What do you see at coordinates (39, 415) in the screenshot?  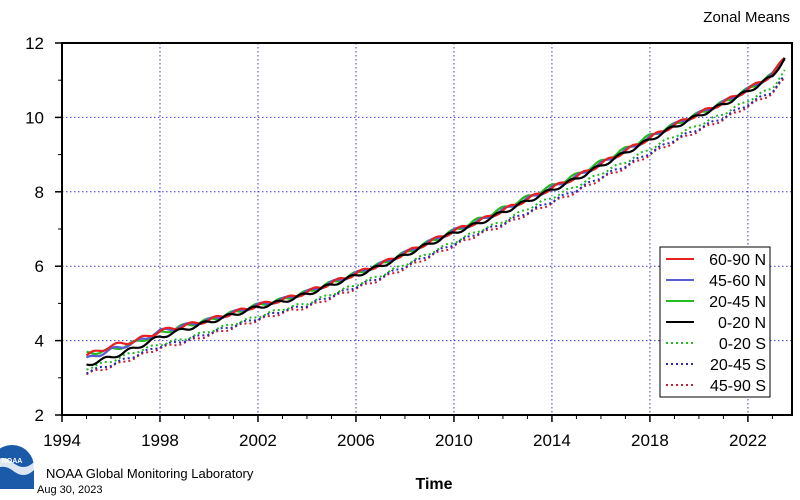 I see `y-tick-label: 2` at bounding box center [39, 415].